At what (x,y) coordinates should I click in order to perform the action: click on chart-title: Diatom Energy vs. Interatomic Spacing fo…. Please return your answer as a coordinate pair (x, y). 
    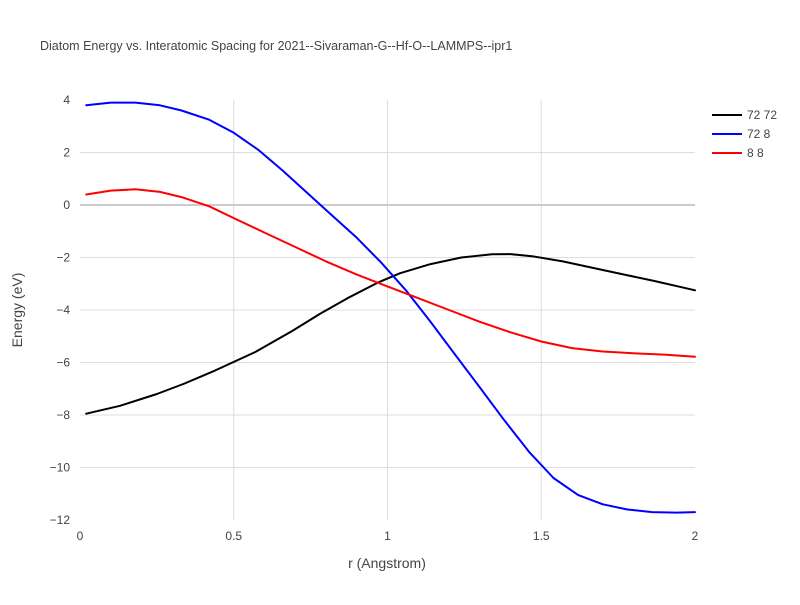
    Looking at the image, I should click on (276, 46).